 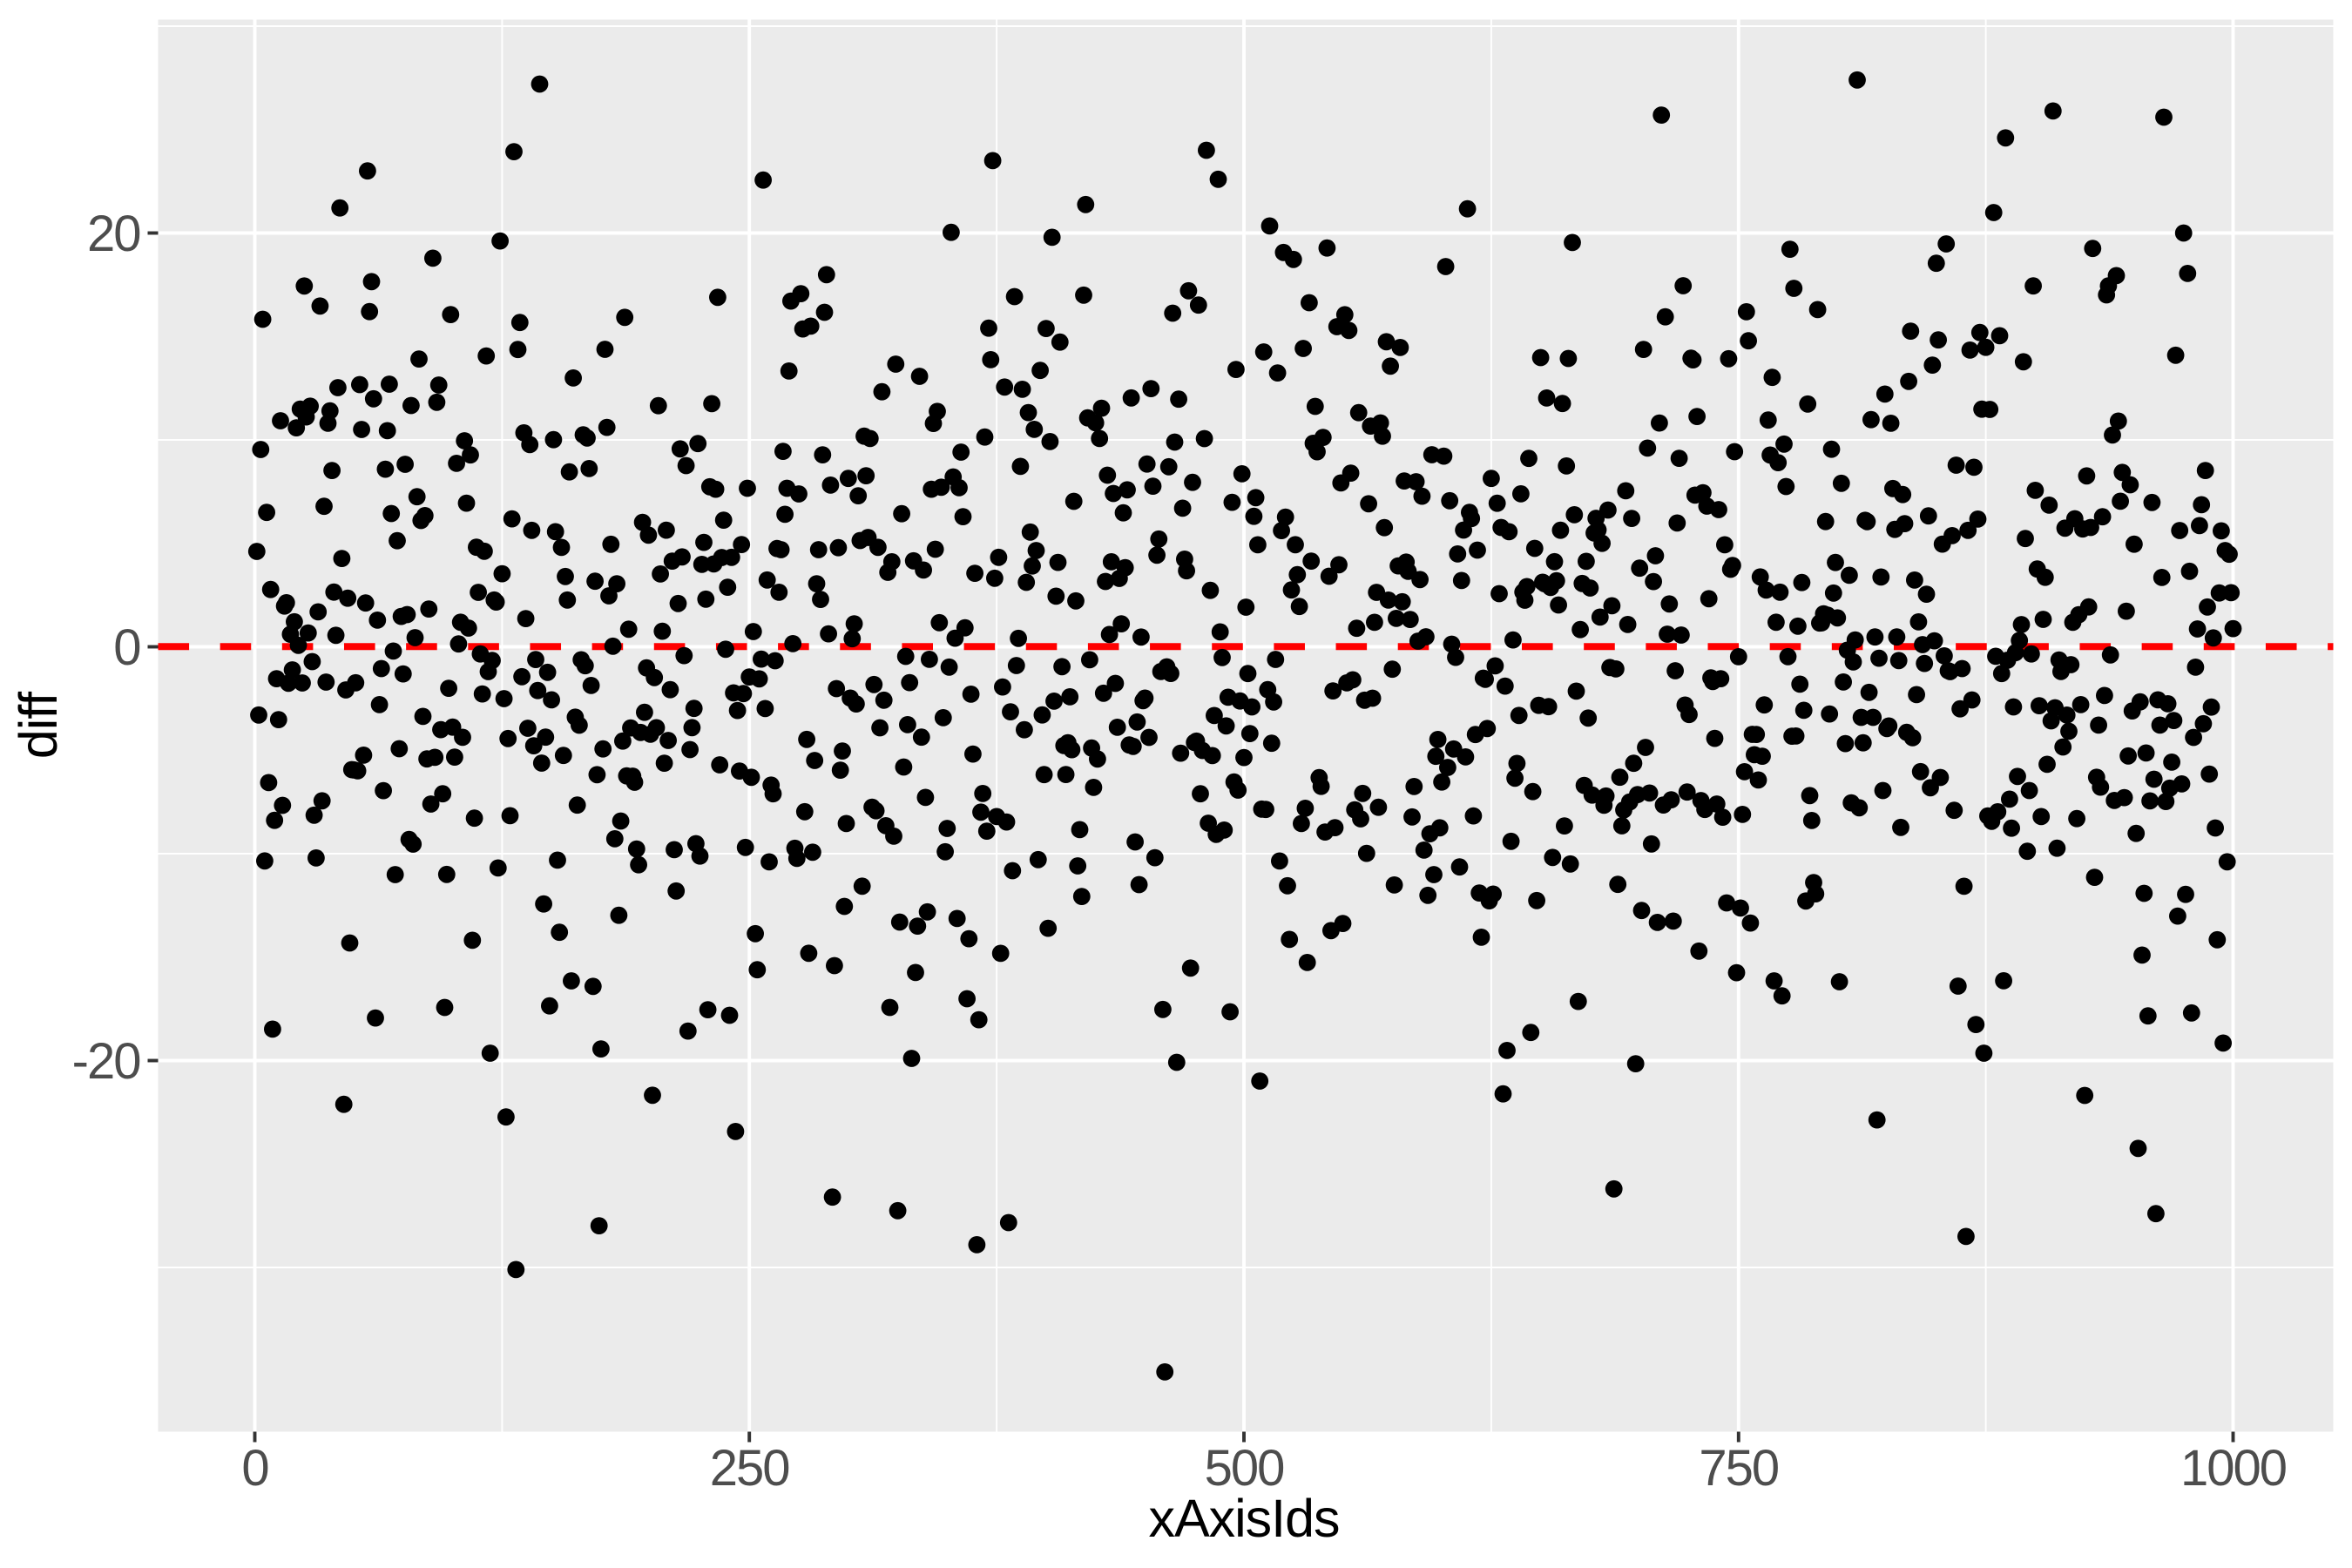 I want to click on svg-text: 250, so click(x=749, y=1468).